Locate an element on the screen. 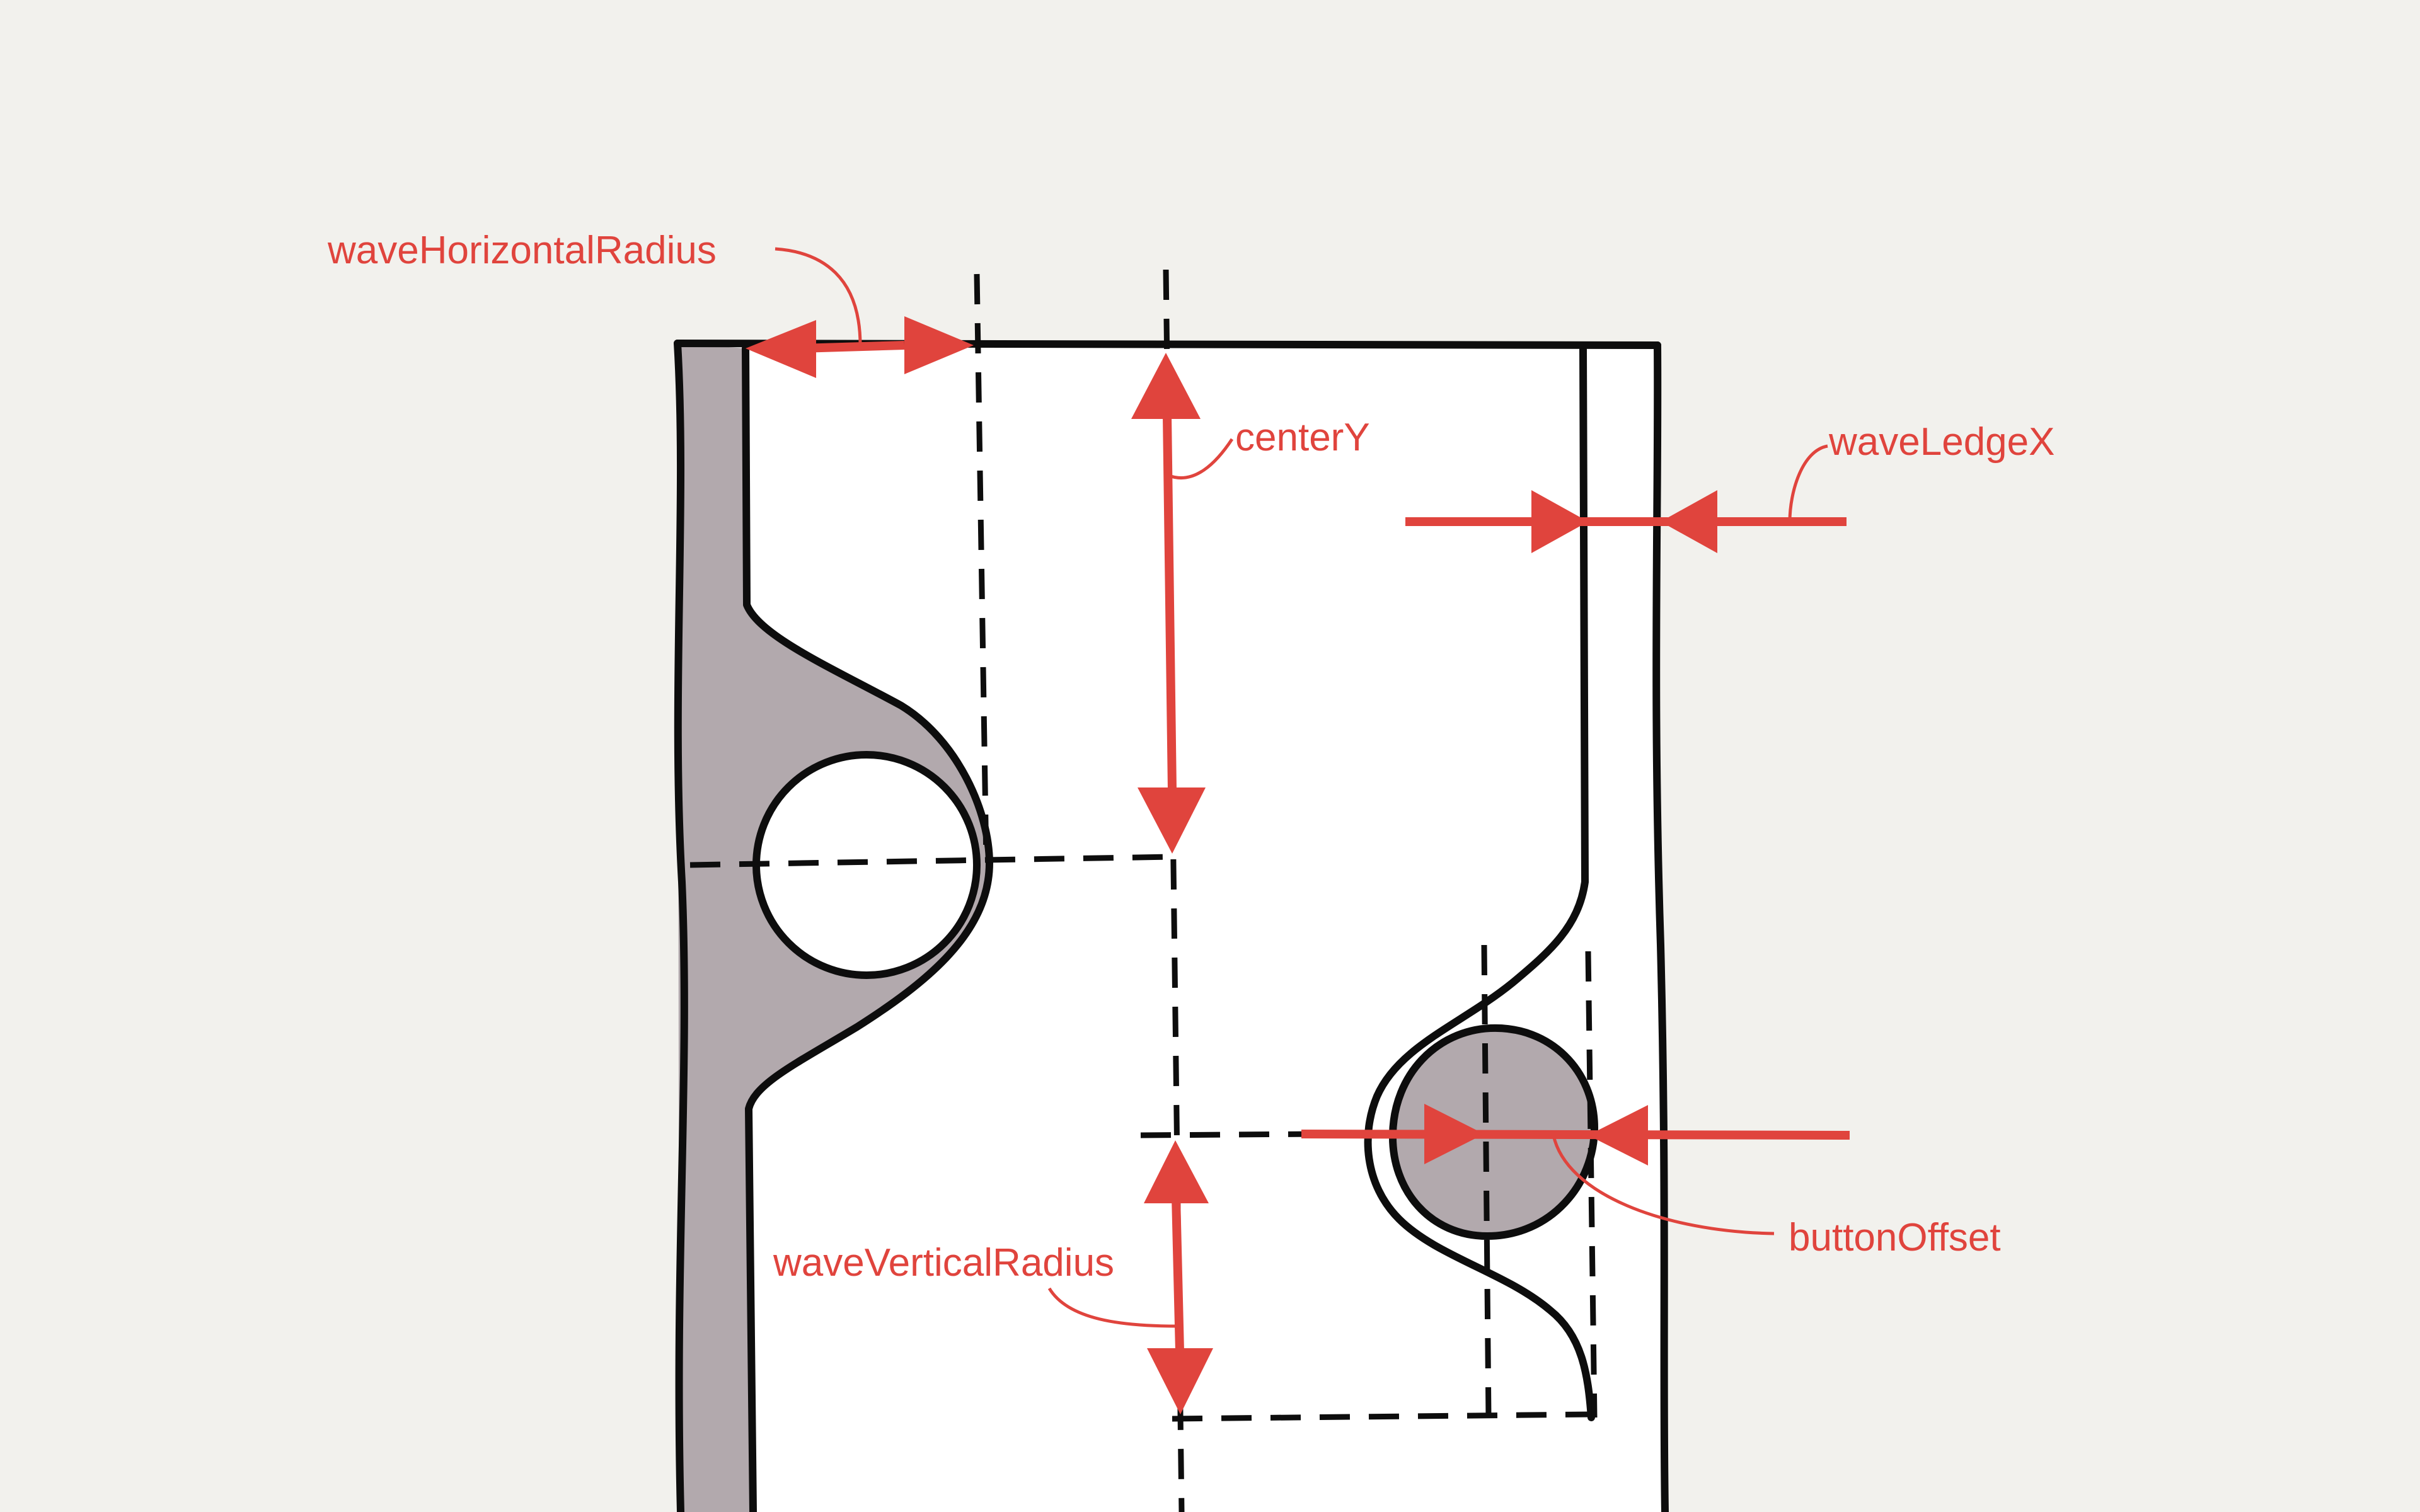  guide-line-right-center-y is located at coordinates (1229, 1134).